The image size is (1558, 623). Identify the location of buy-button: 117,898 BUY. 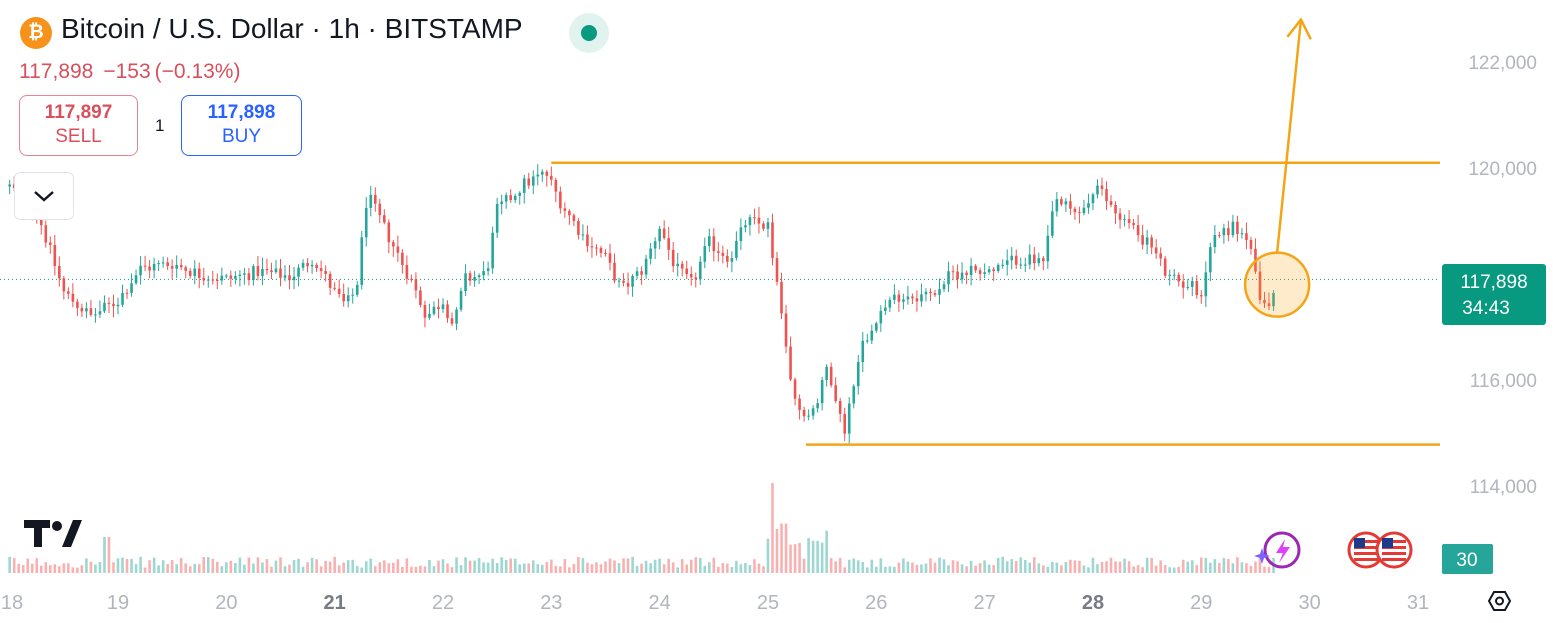
(241, 125).